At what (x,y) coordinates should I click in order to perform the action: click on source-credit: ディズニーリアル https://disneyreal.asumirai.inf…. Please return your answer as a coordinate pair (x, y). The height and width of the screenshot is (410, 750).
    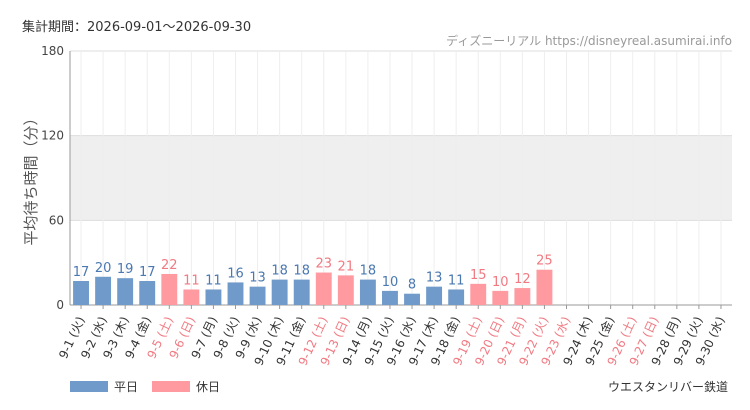
    Looking at the image, I should click on (589, 41).